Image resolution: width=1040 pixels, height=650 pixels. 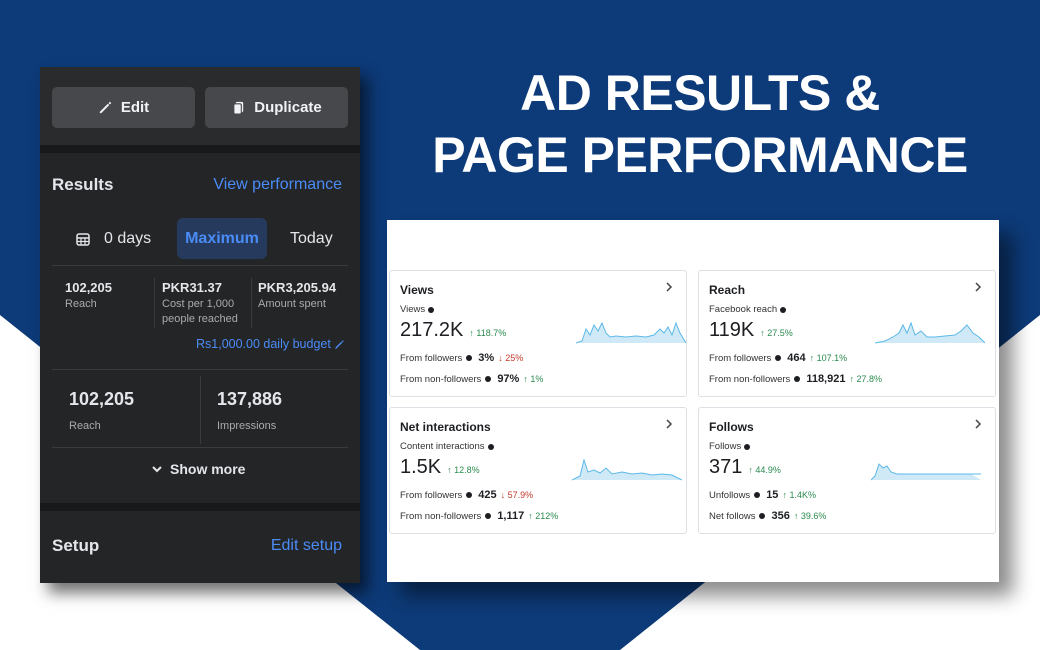 What do you see at coordinates (764, 470) in the screenshot?
I see `metric-change: ↑ 44.9%` at bounding box center [764, 470].